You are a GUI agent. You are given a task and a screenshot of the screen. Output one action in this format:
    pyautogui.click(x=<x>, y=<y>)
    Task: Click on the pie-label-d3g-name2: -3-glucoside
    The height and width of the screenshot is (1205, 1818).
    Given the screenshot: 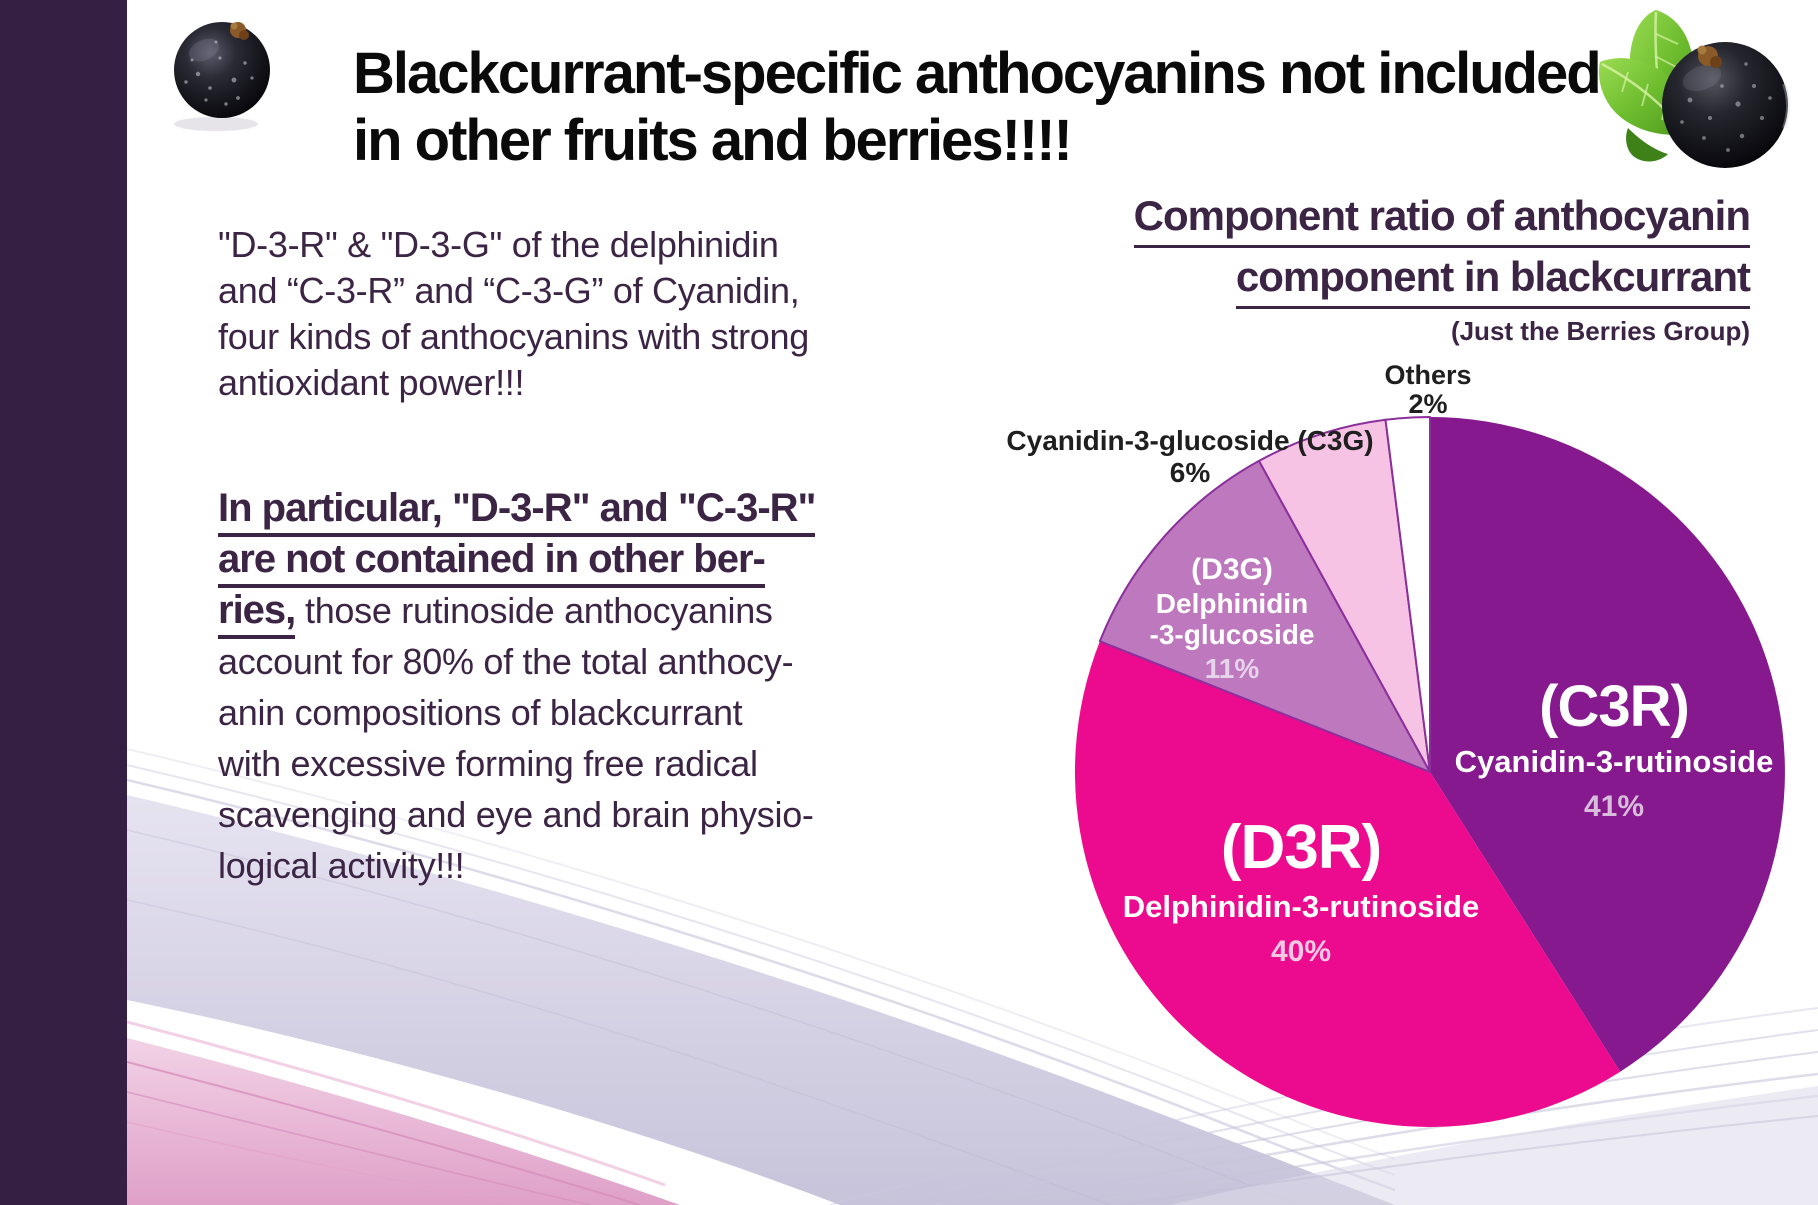 What is the action you would take?
    pyautogui.click(x=1232, y=634)
    